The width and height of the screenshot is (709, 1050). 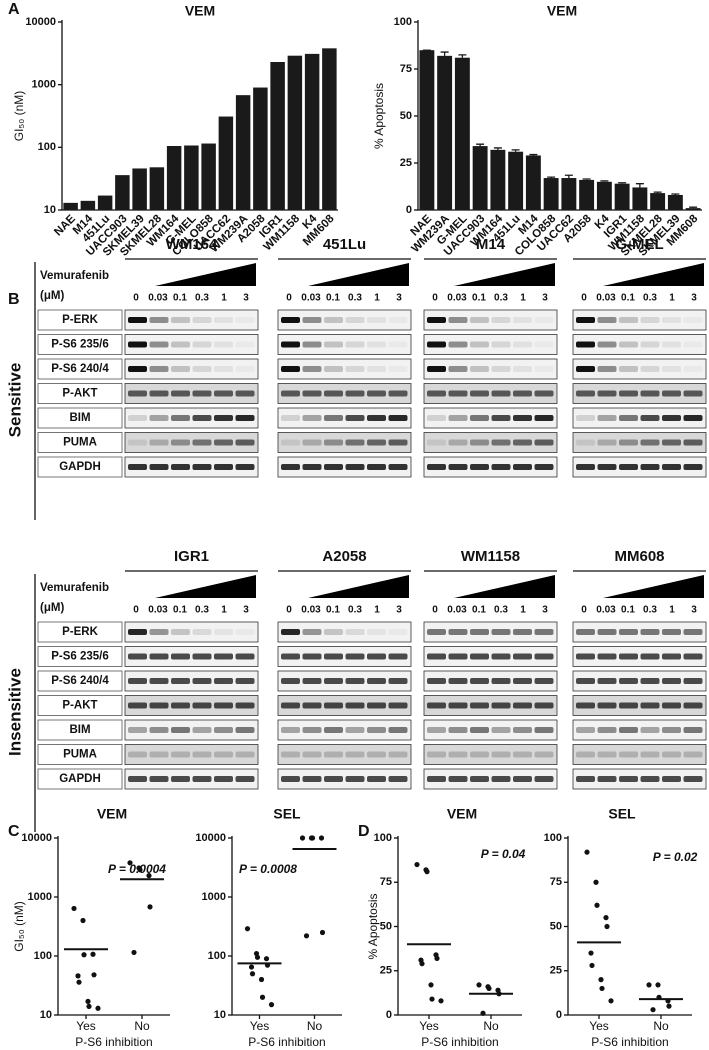 I want to click on cell-line: M14, so click(x=491, y=244).